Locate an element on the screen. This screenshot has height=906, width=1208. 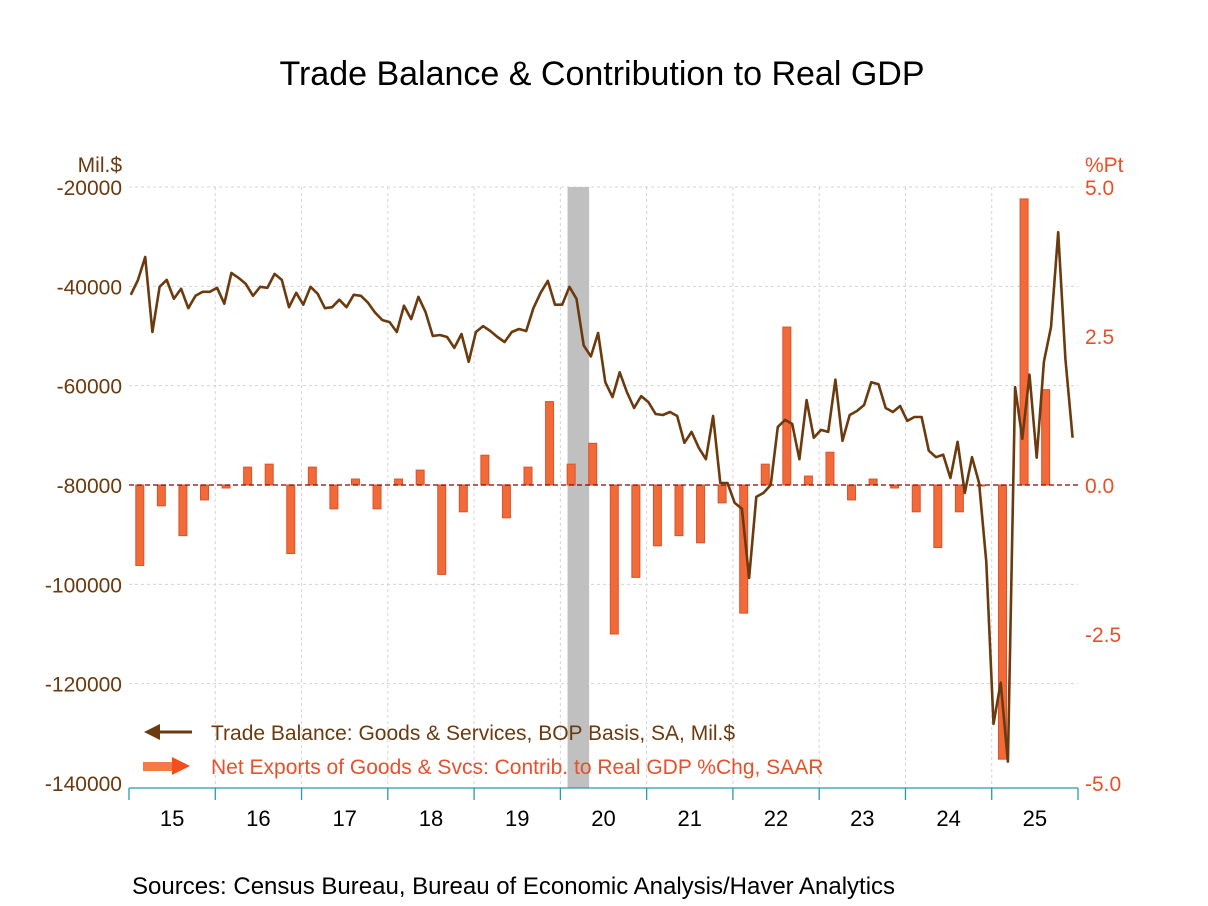
x-axis-tick-label: 24 is located at coordinates (948, 818).